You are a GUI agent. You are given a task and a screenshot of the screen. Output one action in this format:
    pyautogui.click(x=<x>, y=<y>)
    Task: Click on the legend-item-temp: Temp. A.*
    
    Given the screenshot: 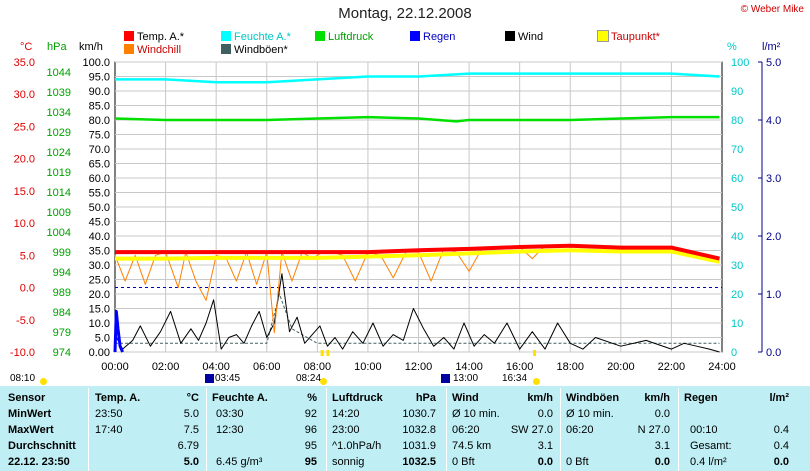 What is the action you would take?
    pyautogui.click(x=154, y=37)
    